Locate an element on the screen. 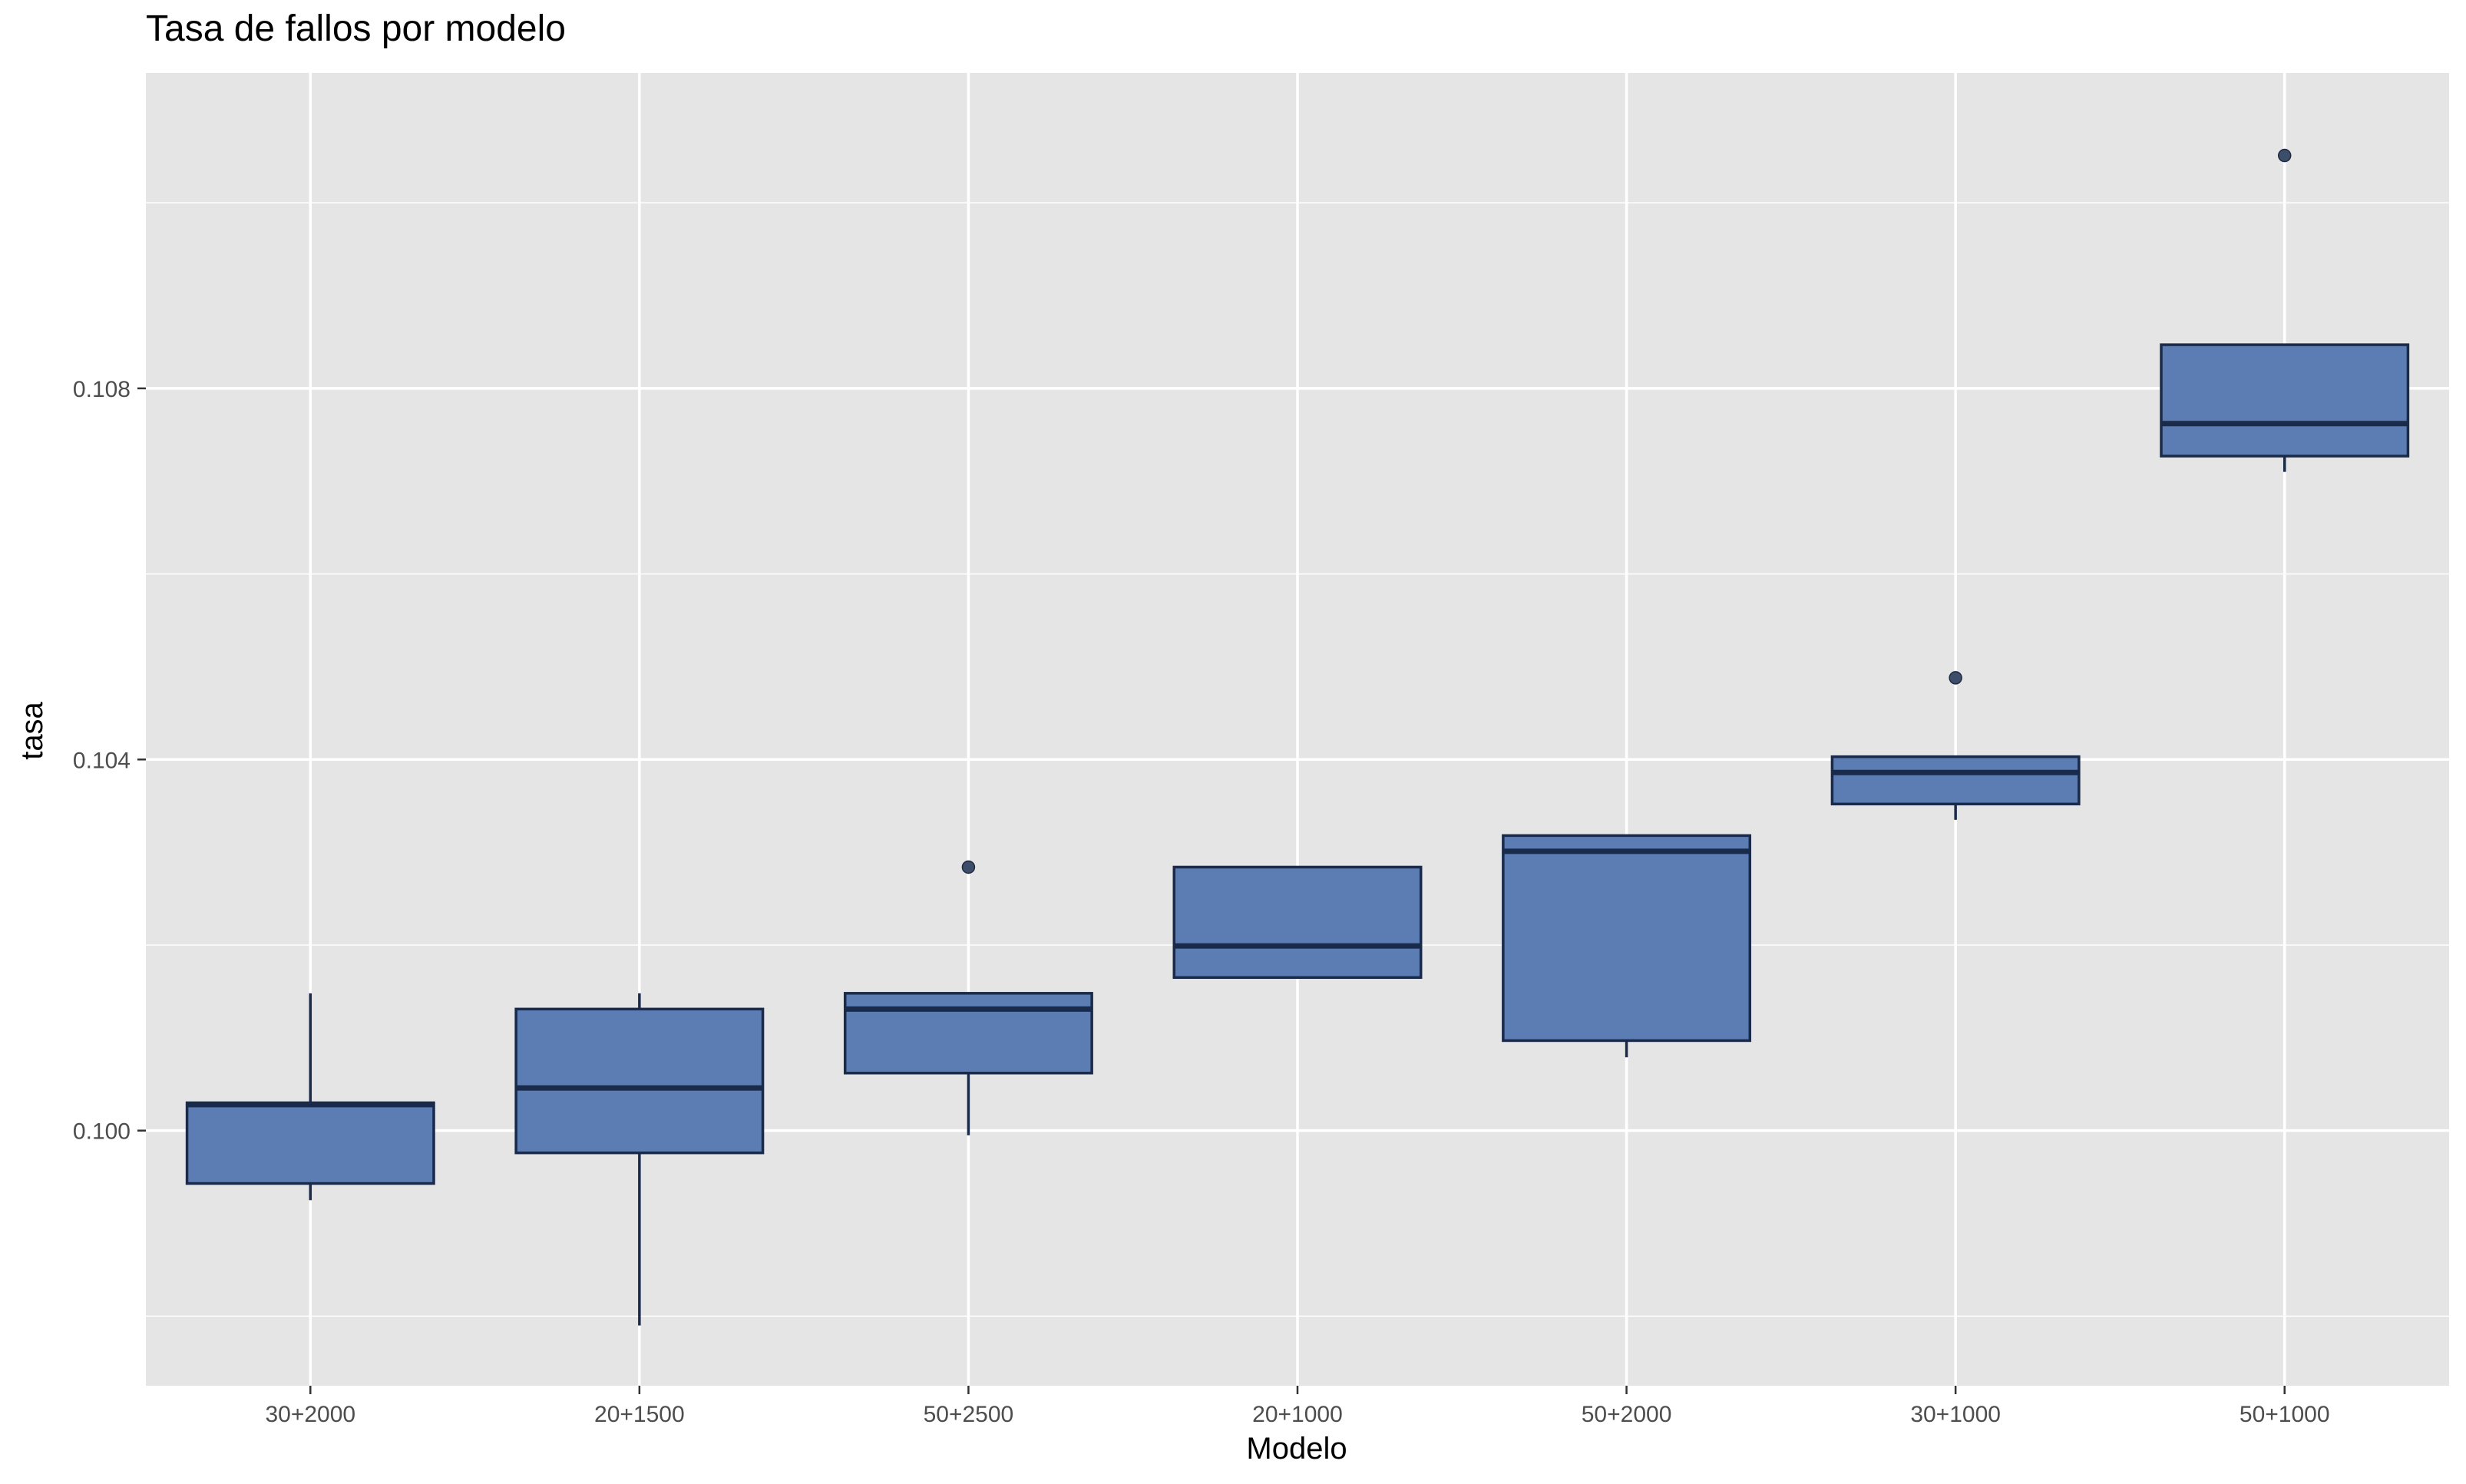 This screenshot has height=1484, width=2466. x-tick-label: 30+2000 is located at coordinates (310, 1414).